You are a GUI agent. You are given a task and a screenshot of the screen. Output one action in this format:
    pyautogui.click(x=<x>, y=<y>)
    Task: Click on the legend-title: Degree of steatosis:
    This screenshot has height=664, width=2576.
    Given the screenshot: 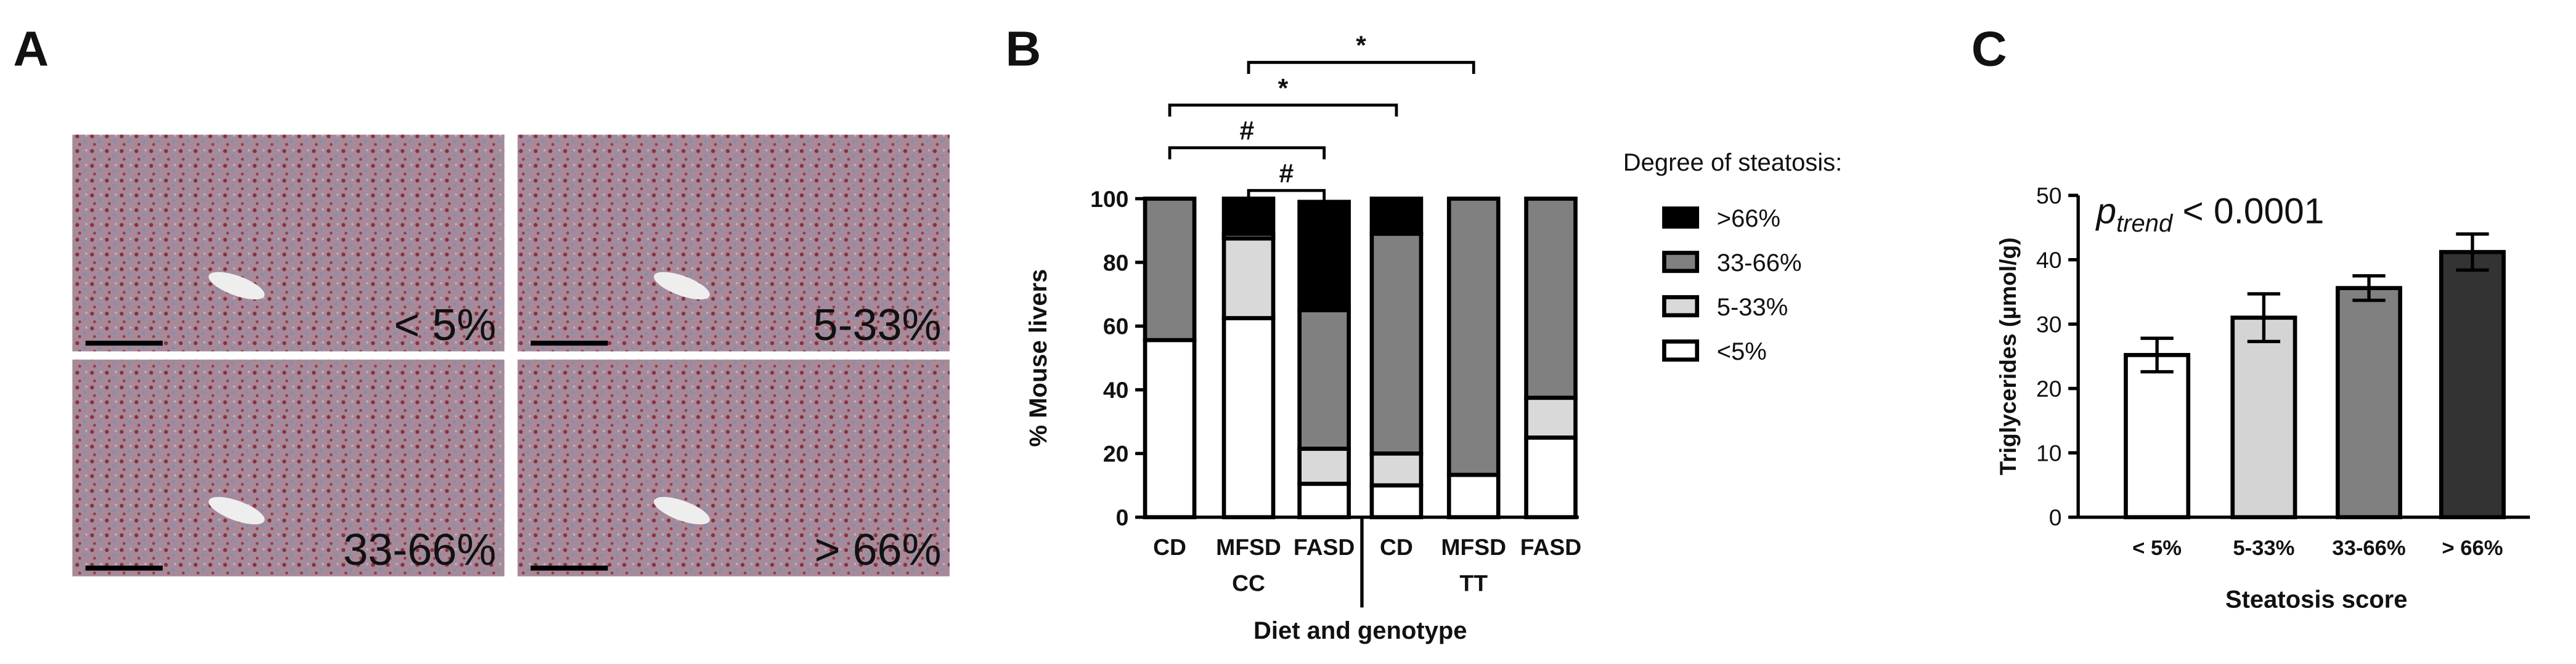 What is the action you would take?
    pyautogui.click(x=1732, y=162)
    